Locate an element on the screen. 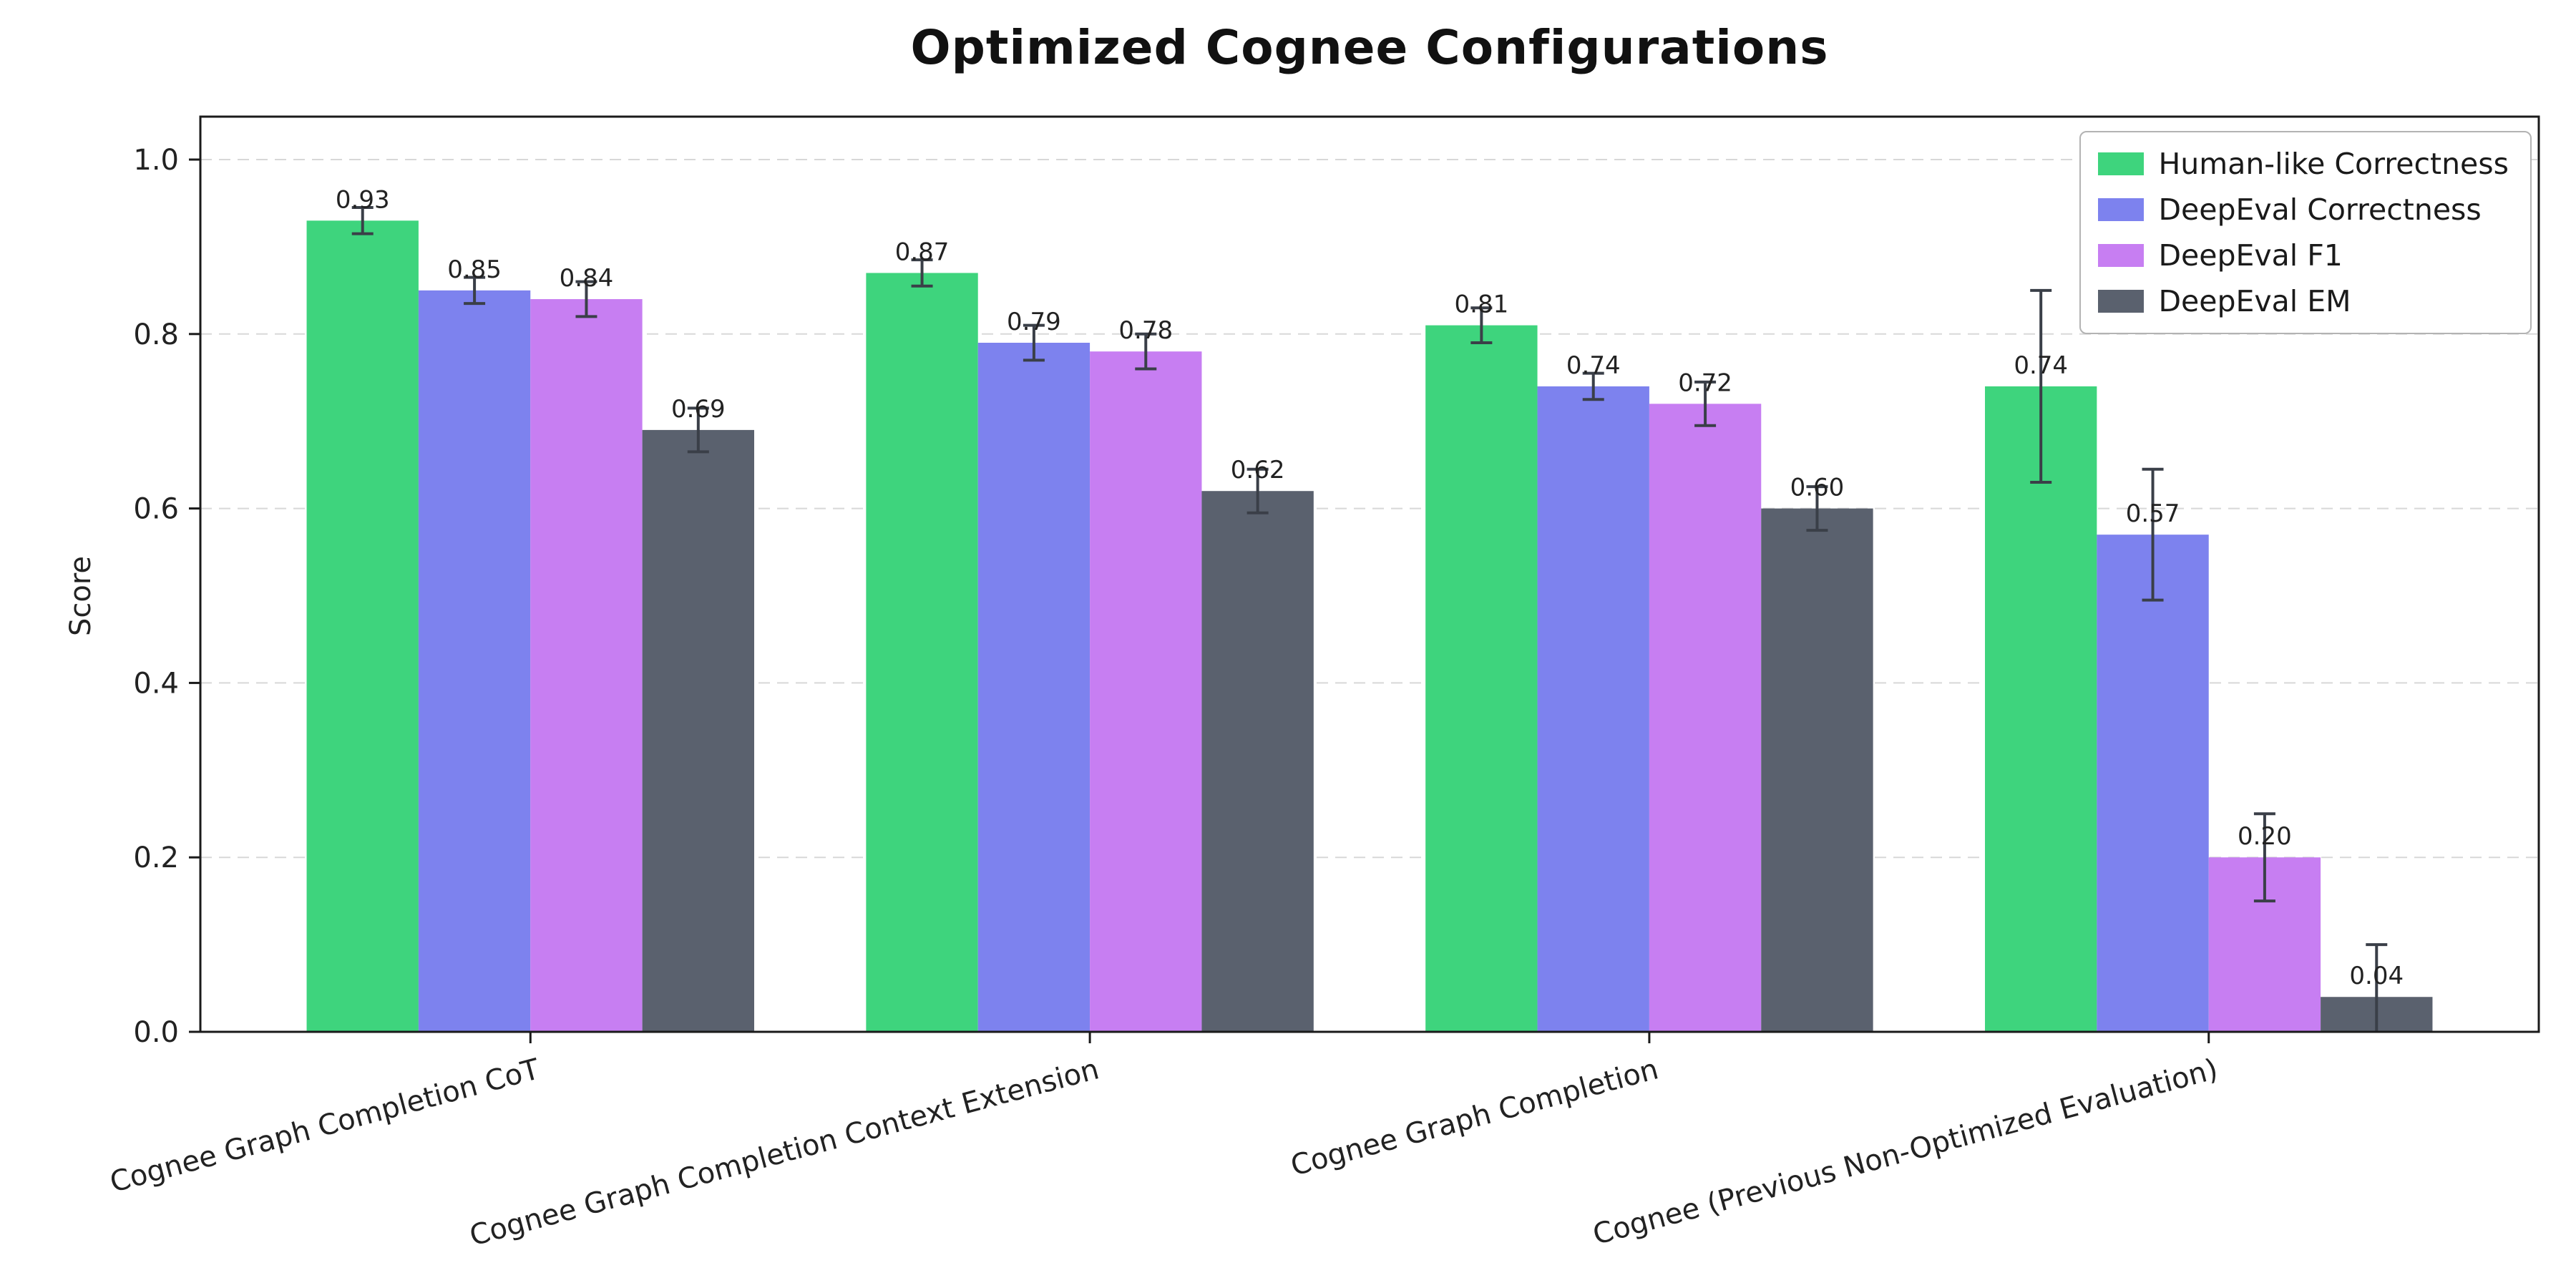  y-tick-label: 0.8 is located at coordinates (156, 334).